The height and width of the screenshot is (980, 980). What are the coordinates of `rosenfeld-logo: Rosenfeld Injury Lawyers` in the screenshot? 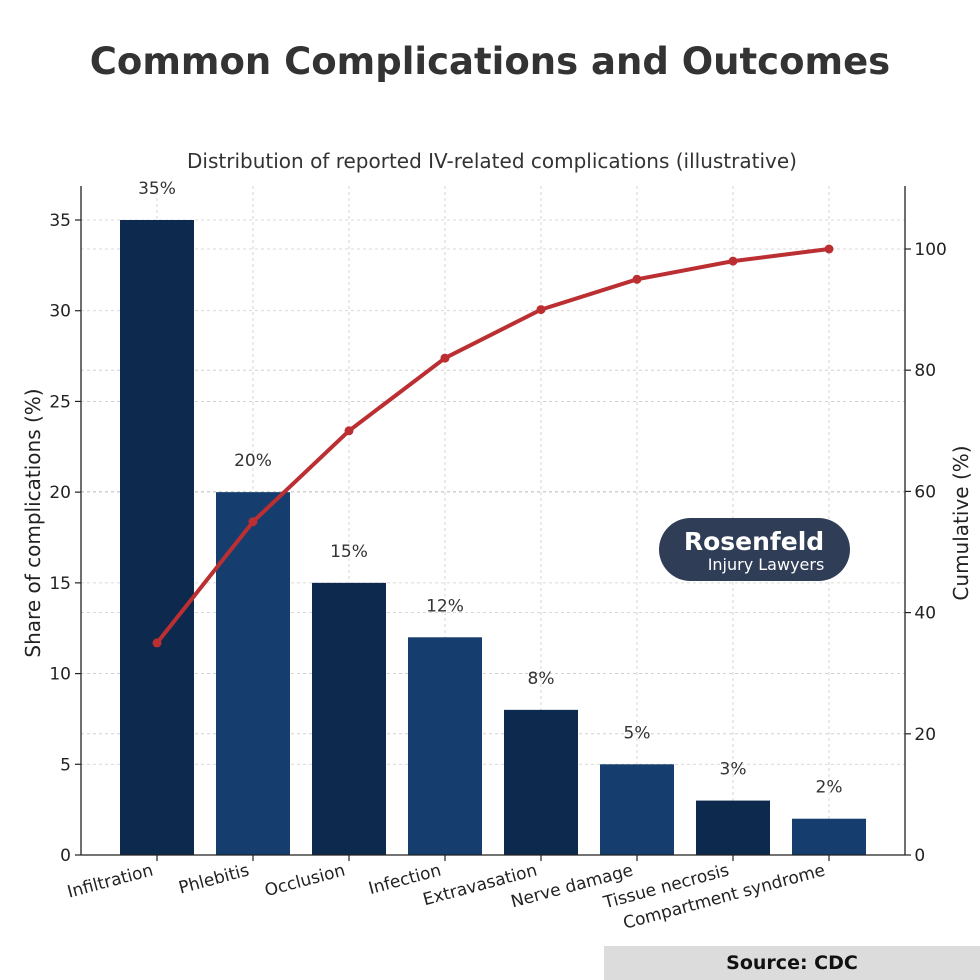 It's located at (754, 549).